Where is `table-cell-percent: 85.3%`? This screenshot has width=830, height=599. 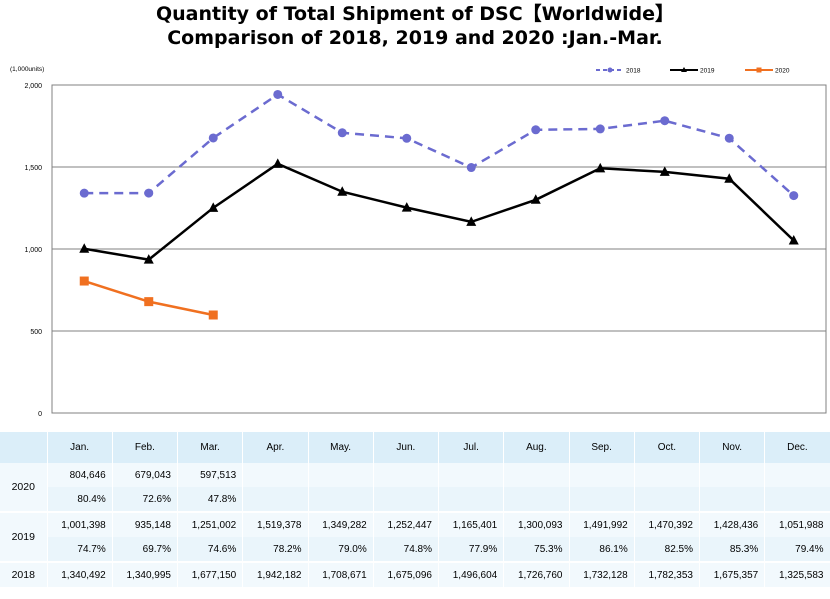
table-cell-percent: 85.3% is located at coordinates (732, 549).